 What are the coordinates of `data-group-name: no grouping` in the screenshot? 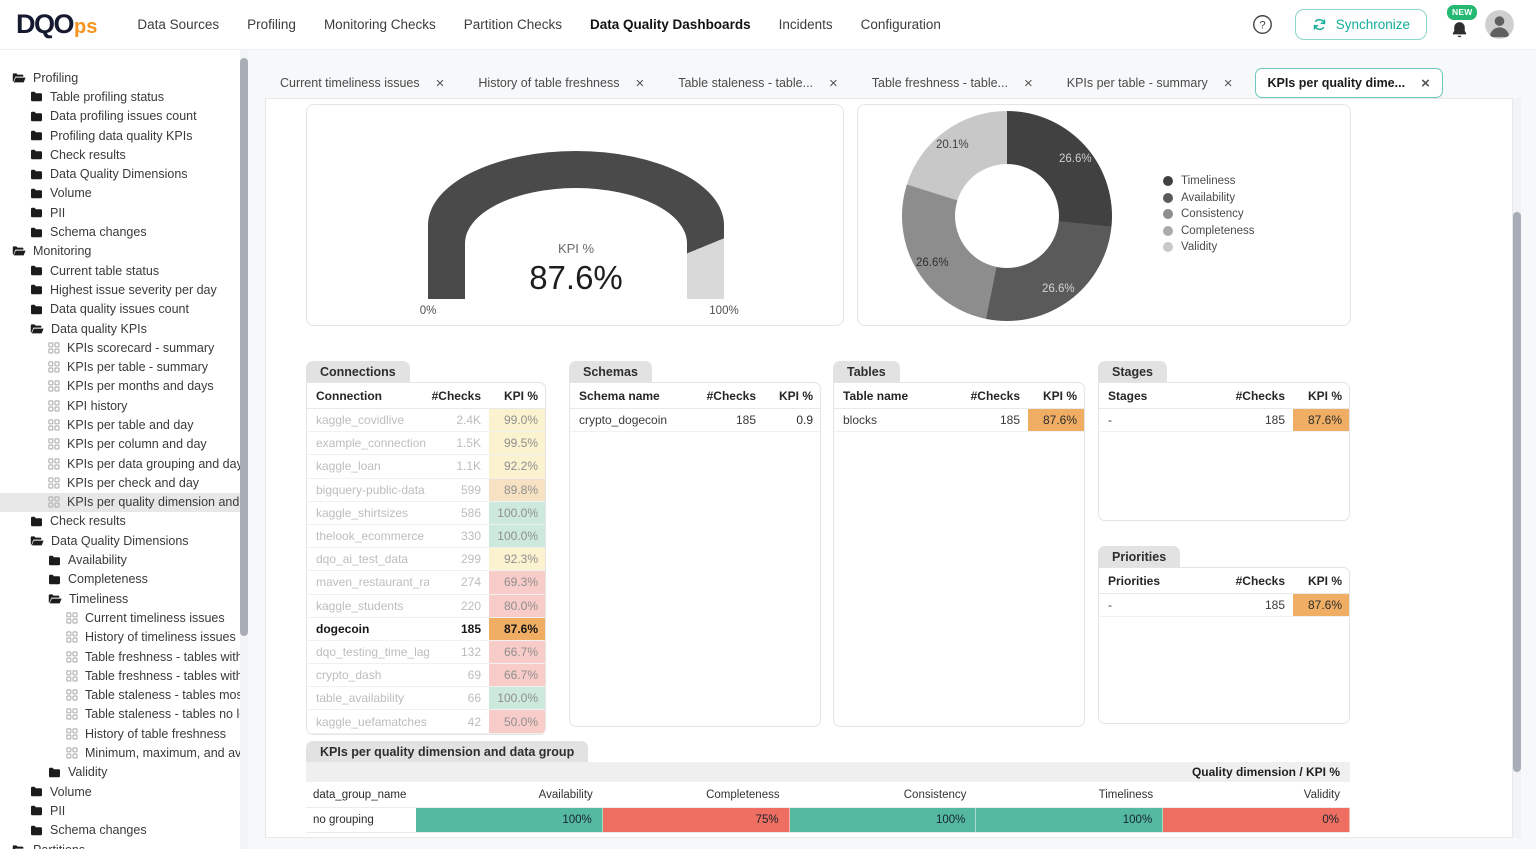 It's located at (343, 820).